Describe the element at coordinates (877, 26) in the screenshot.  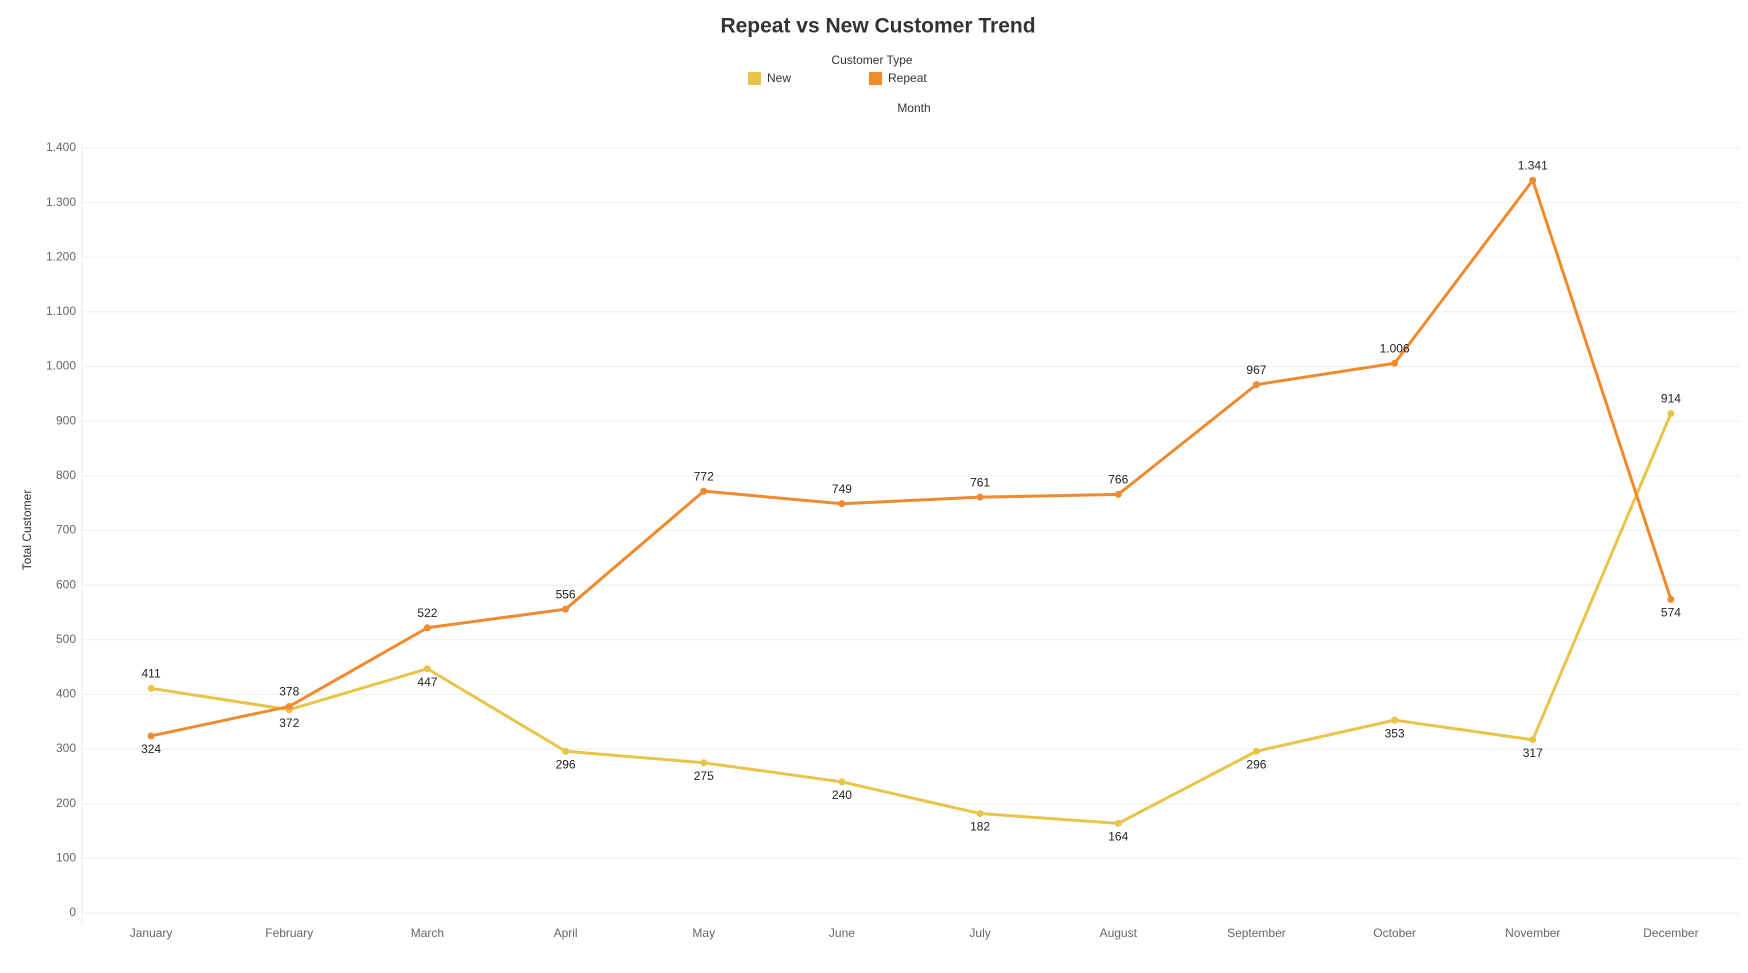
I see `chart-title: Repeat vs New Customer Trend` at that location.